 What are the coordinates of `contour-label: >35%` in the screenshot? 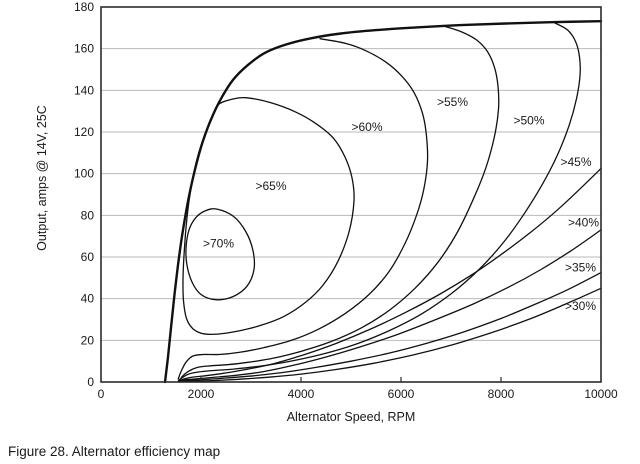 It's located at (580, 267).